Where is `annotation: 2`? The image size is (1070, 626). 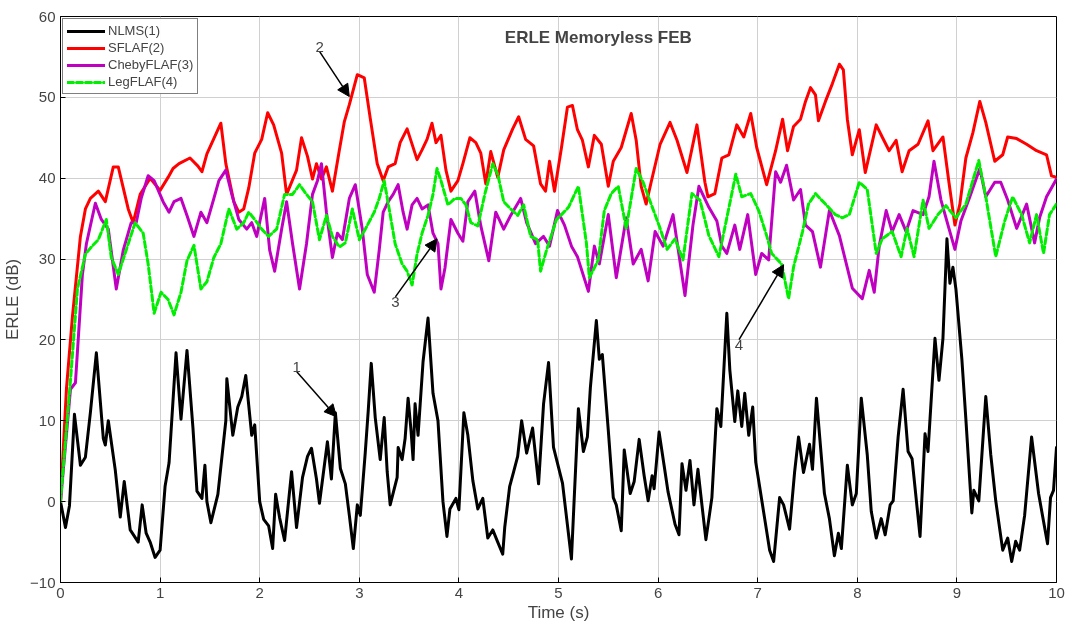
annotation: 2 is located at coordinates (319, 46).